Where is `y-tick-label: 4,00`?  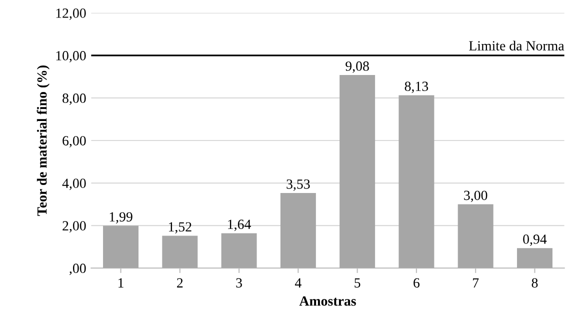 y-tick-label: 4,00 is located at coordinates (74, 184).